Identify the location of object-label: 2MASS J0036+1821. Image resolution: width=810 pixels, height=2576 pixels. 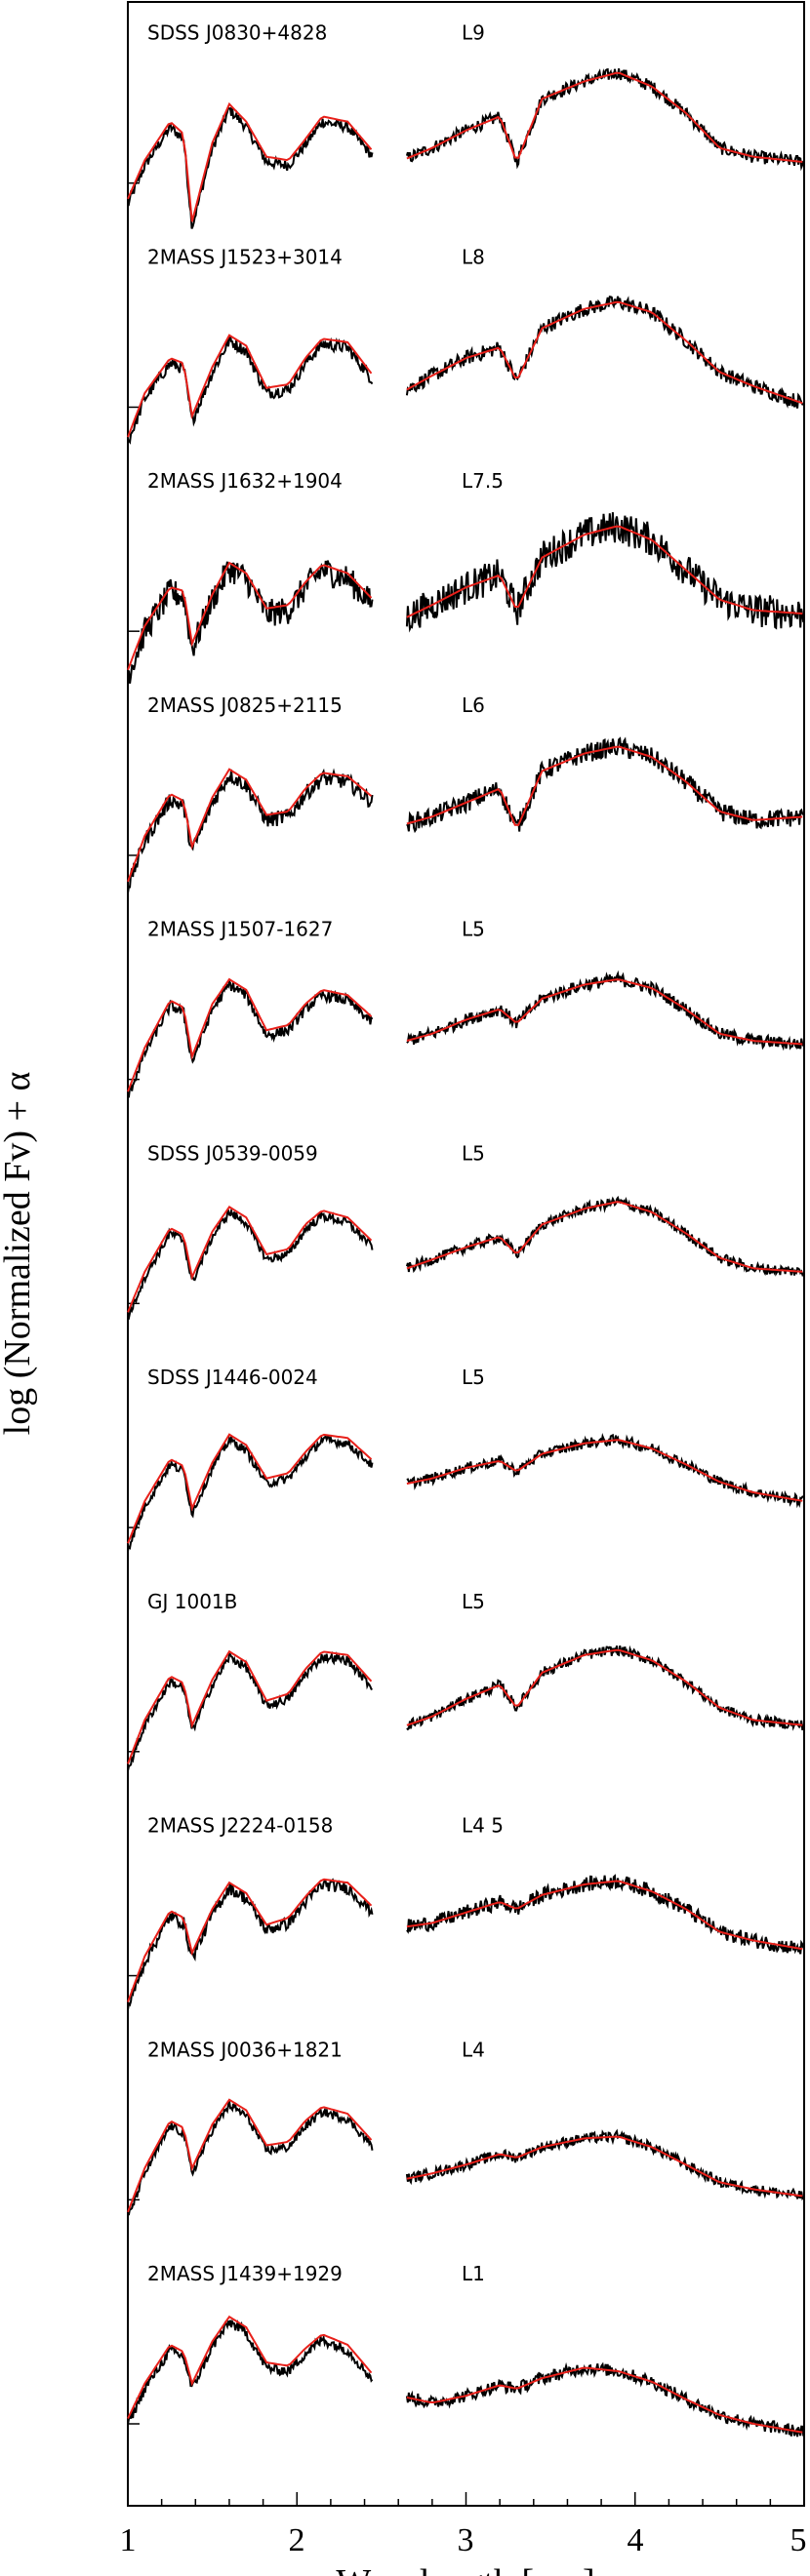
(245, 2049).